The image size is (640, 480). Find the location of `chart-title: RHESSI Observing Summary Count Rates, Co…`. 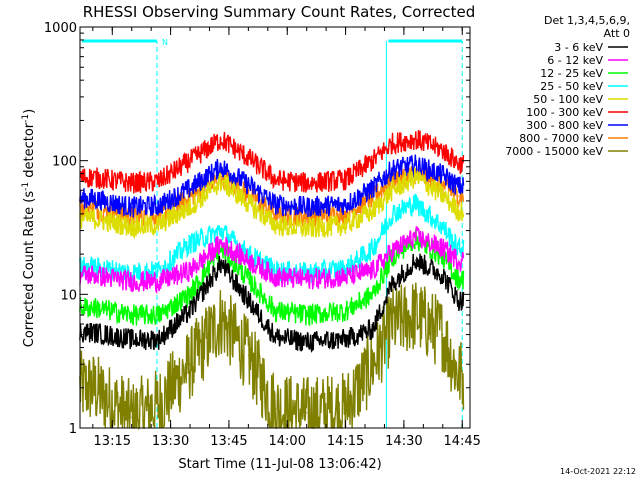

chart-title: RHESSI Observing Summary Count Rates, Co… is located at coordinates (279, 12).